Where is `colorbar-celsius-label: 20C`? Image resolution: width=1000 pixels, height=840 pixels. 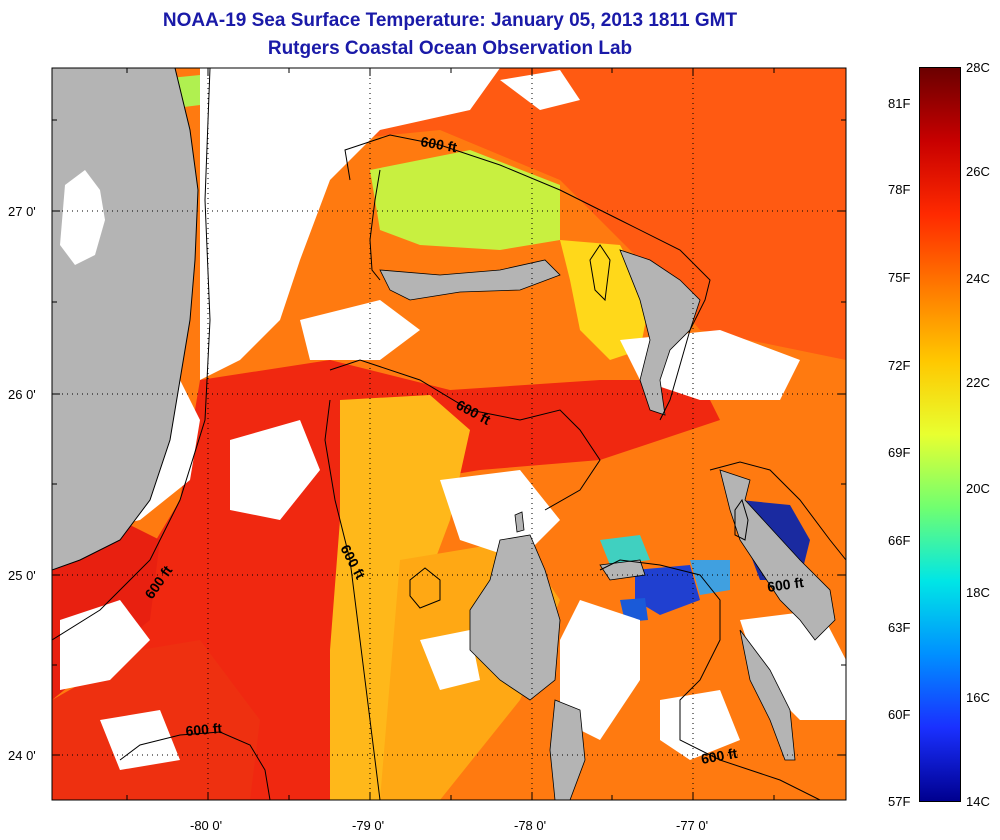
colorbar-celsius-label: 20C is located at coordinates (978, 488).